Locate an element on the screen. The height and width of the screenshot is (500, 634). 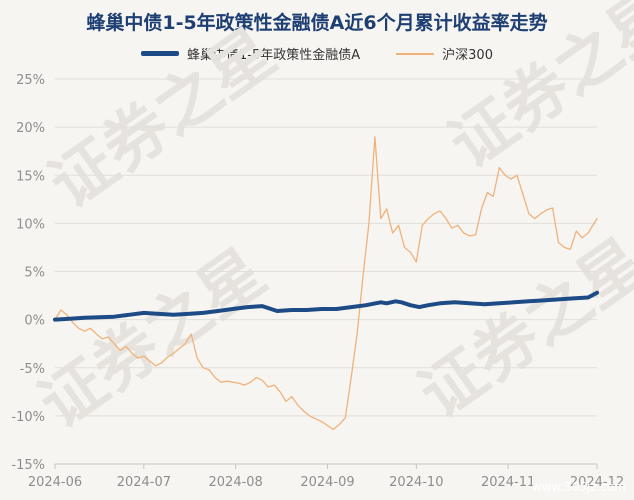
y-tick-label: 0% is located at coordinates (34, 321).